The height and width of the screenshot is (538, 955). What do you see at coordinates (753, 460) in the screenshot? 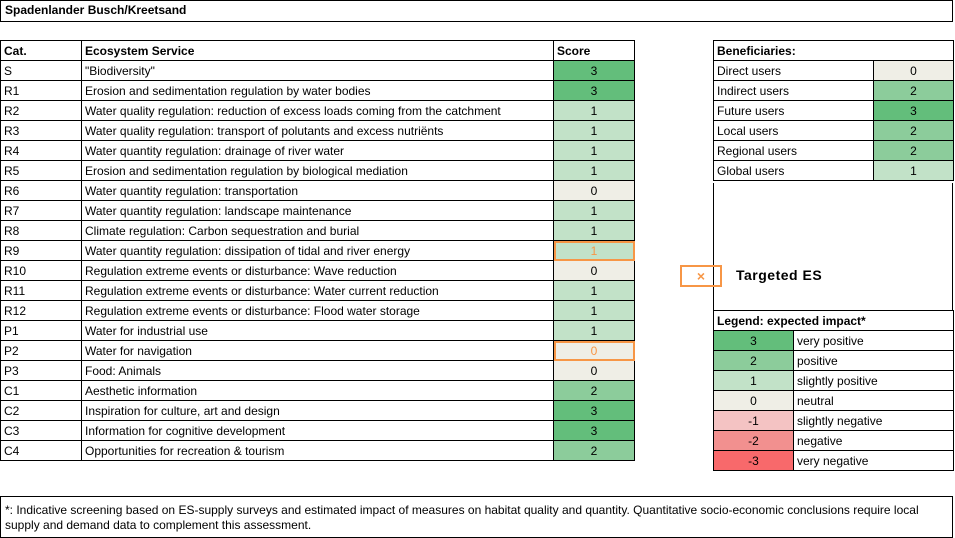
I see `legend-score: -3` at bounding box center [753, 460].